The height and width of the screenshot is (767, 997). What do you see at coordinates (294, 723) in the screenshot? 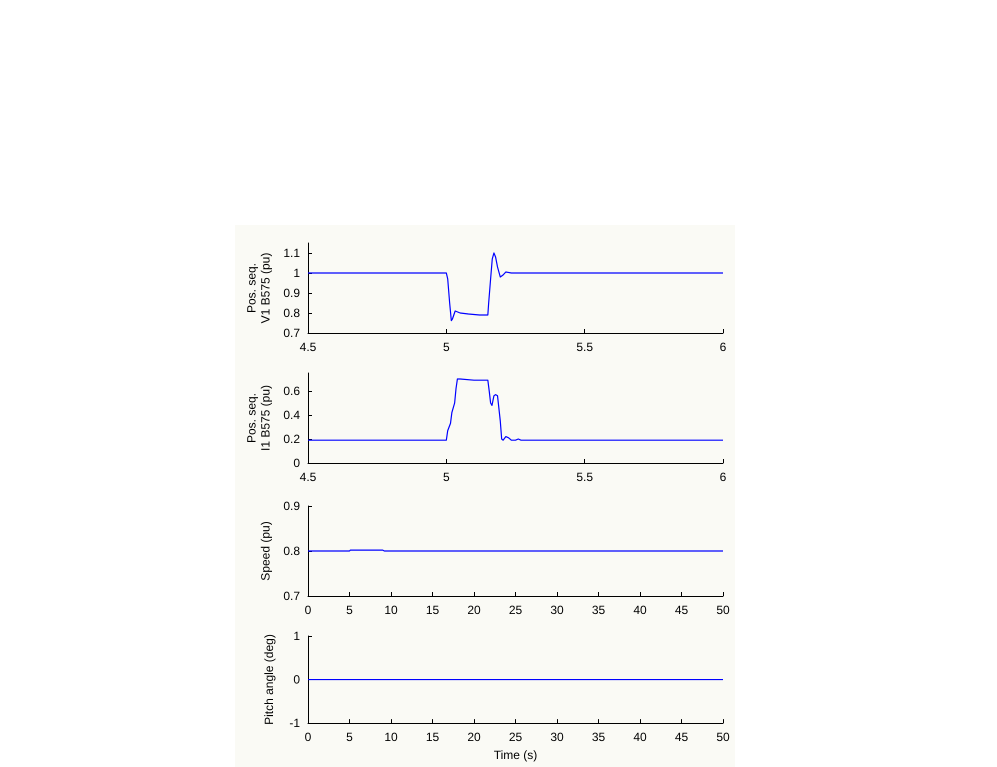
I see `y-tick-label: -1` at bounding box center [294, 723].